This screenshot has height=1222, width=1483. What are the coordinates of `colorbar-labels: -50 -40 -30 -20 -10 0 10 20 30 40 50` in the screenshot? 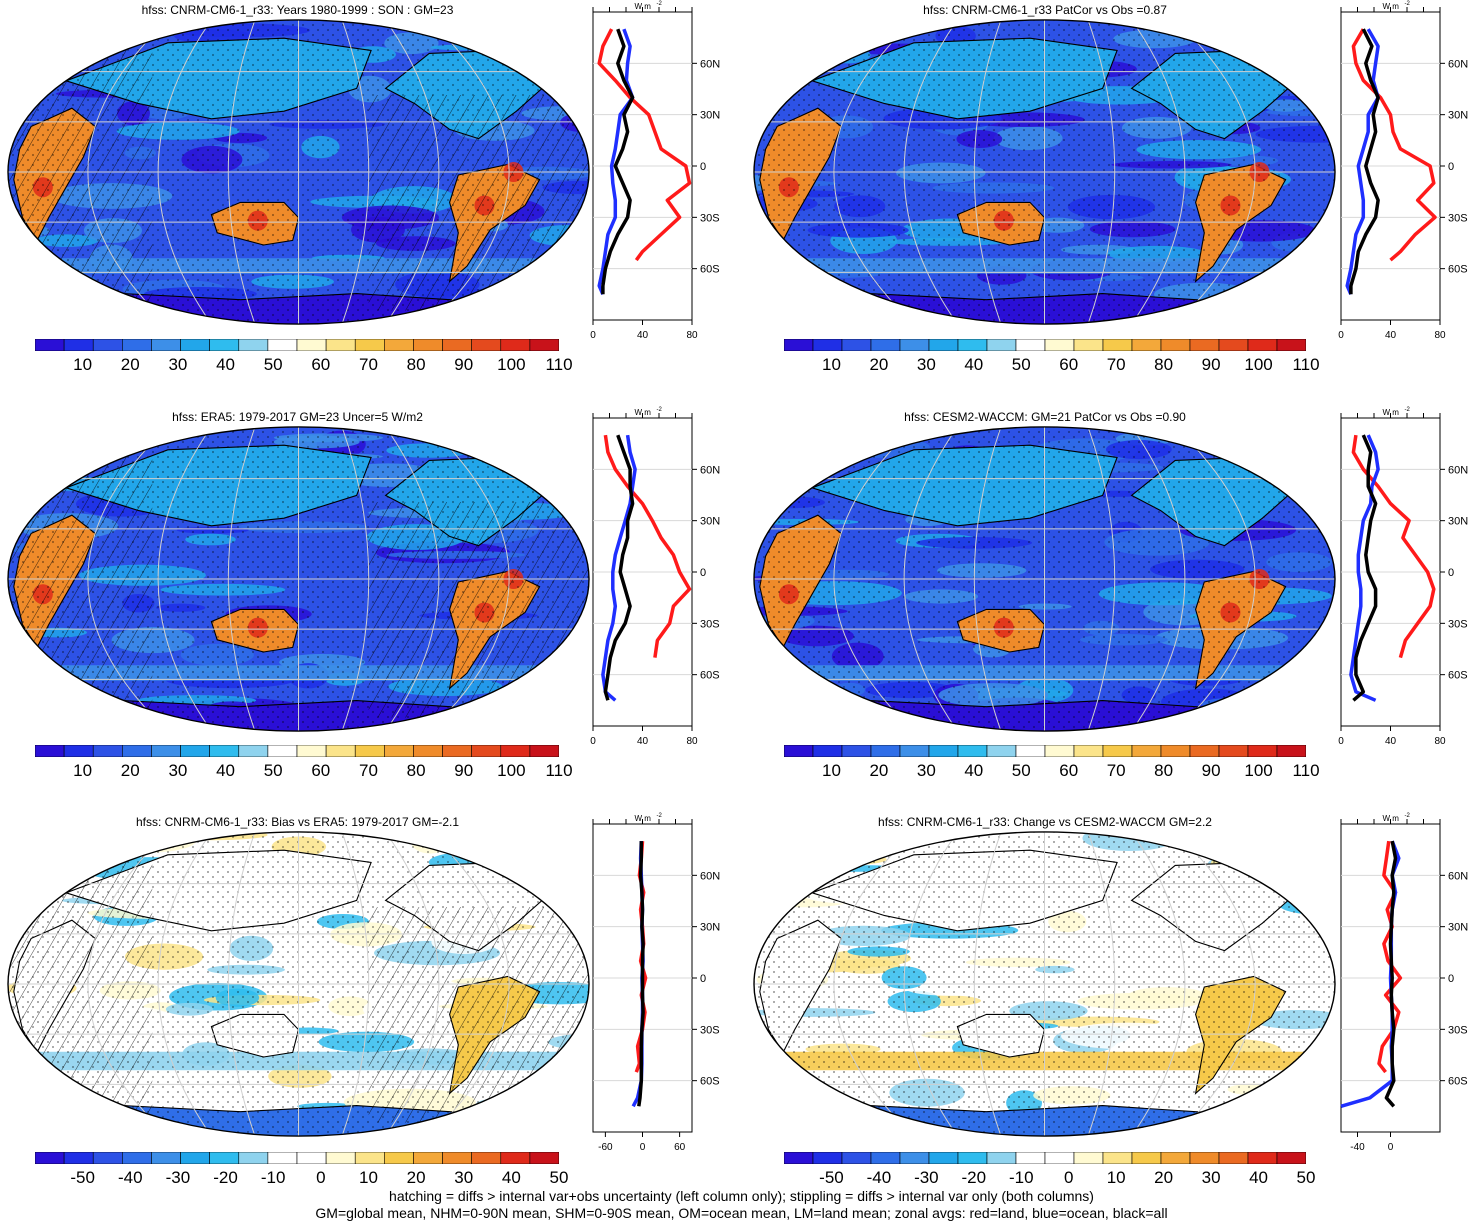 It's located at (301, 1178).